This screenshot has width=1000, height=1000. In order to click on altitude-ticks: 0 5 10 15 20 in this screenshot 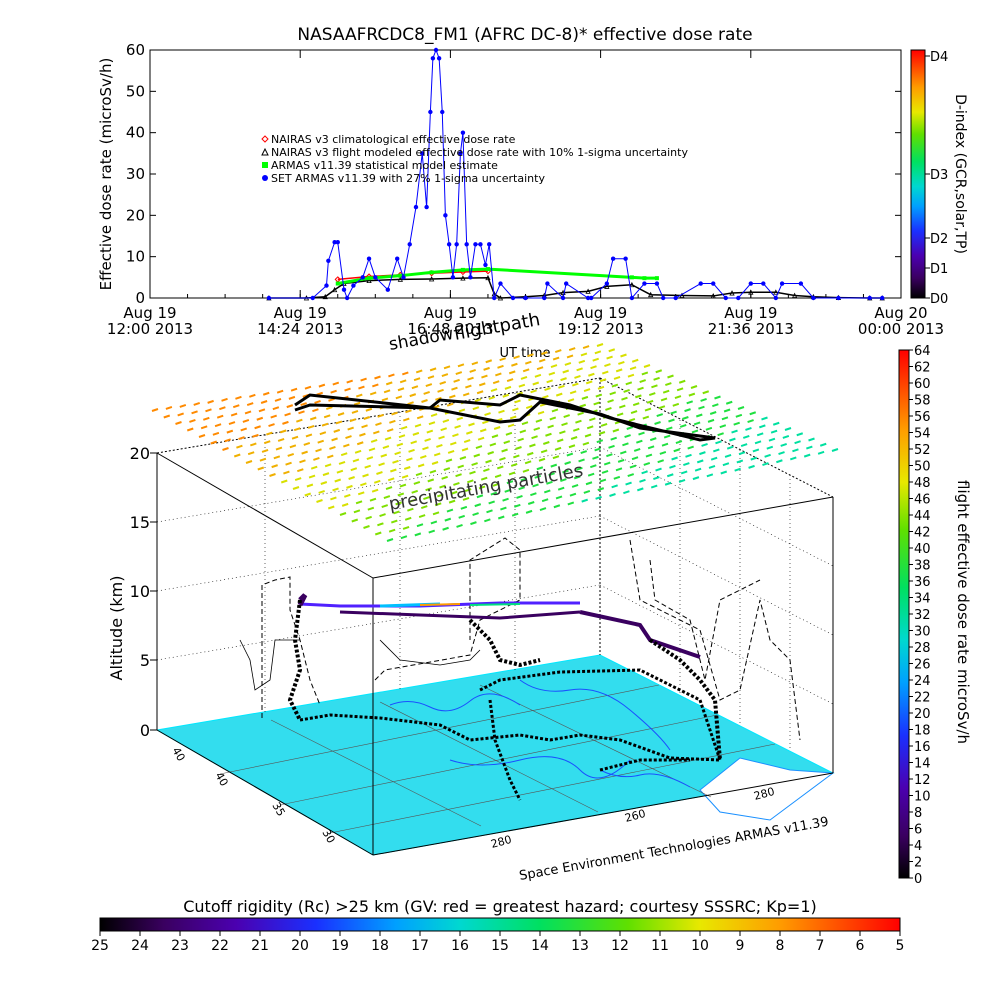, I will do `click(143, 592)`.